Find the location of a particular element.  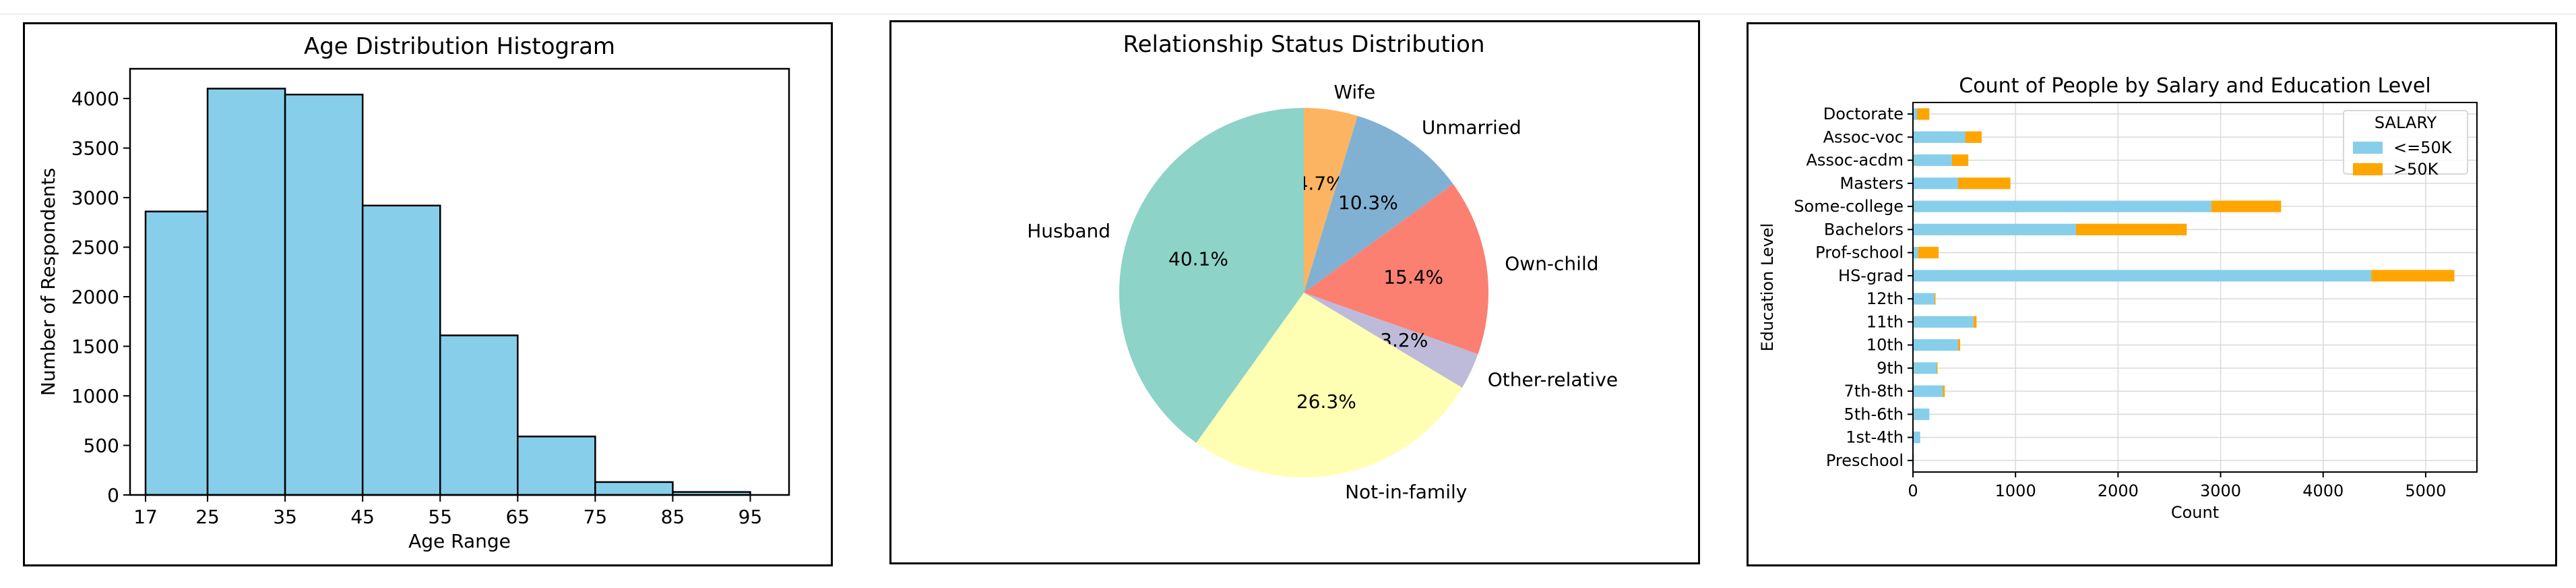

x-tick-label: 85 is located at coordinates (673, 517).